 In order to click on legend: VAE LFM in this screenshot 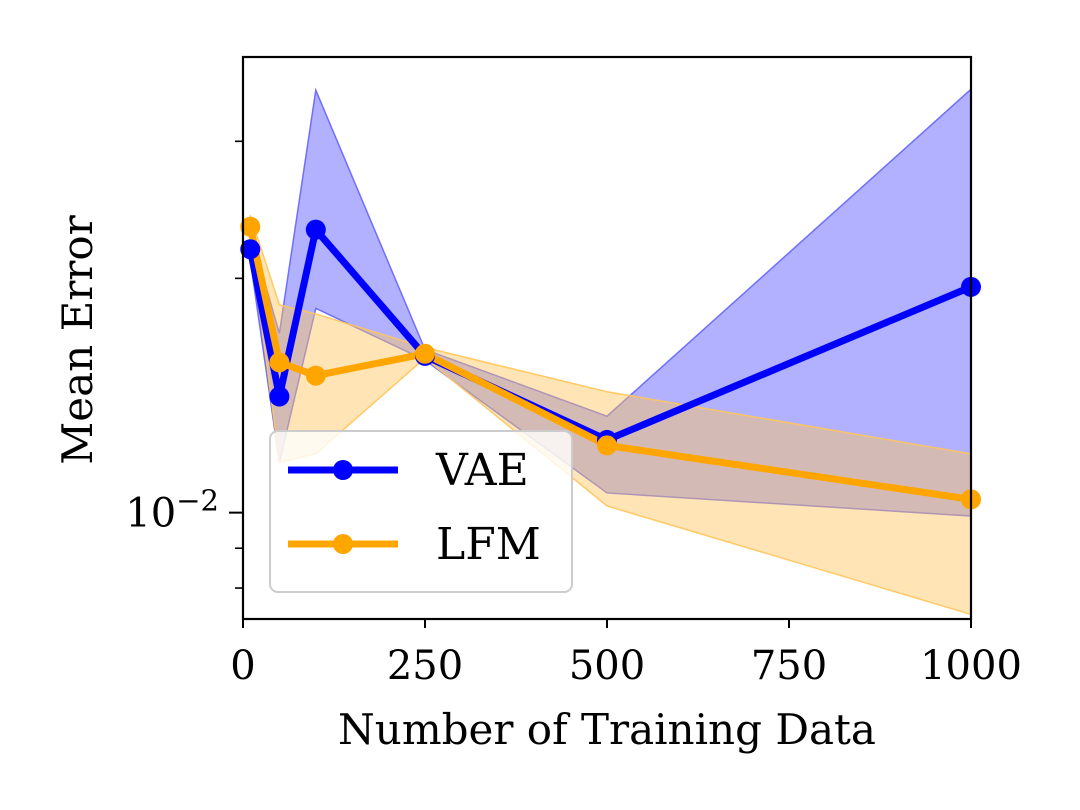, I will do `click(421, 511)`.